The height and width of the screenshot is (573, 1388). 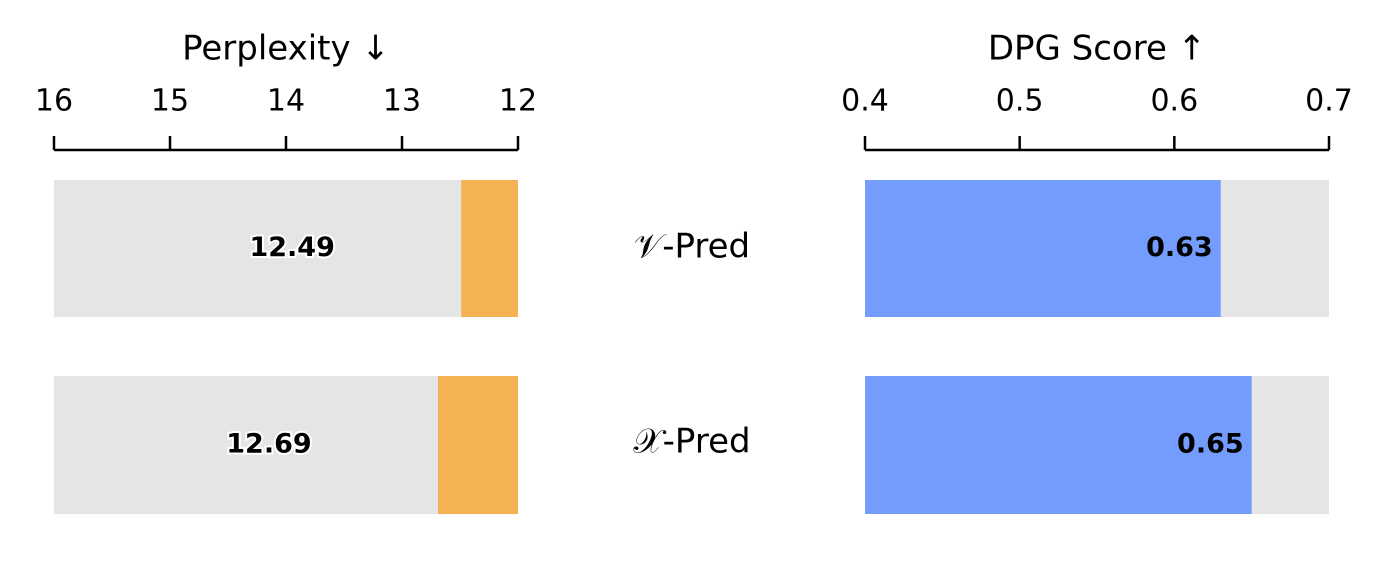 What do you see at coordinates (1329, 101) in the screenshot?
I see `x-tick-label: 0.7` at bounding box center [1329, 101].